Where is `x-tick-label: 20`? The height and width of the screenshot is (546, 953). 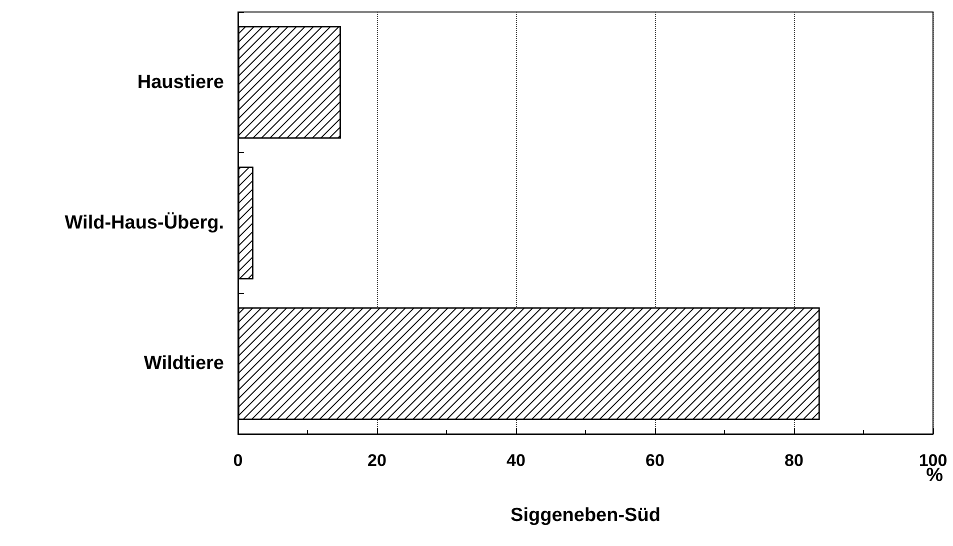 x-tick-label: 20 is located at coordinates (377, 460).